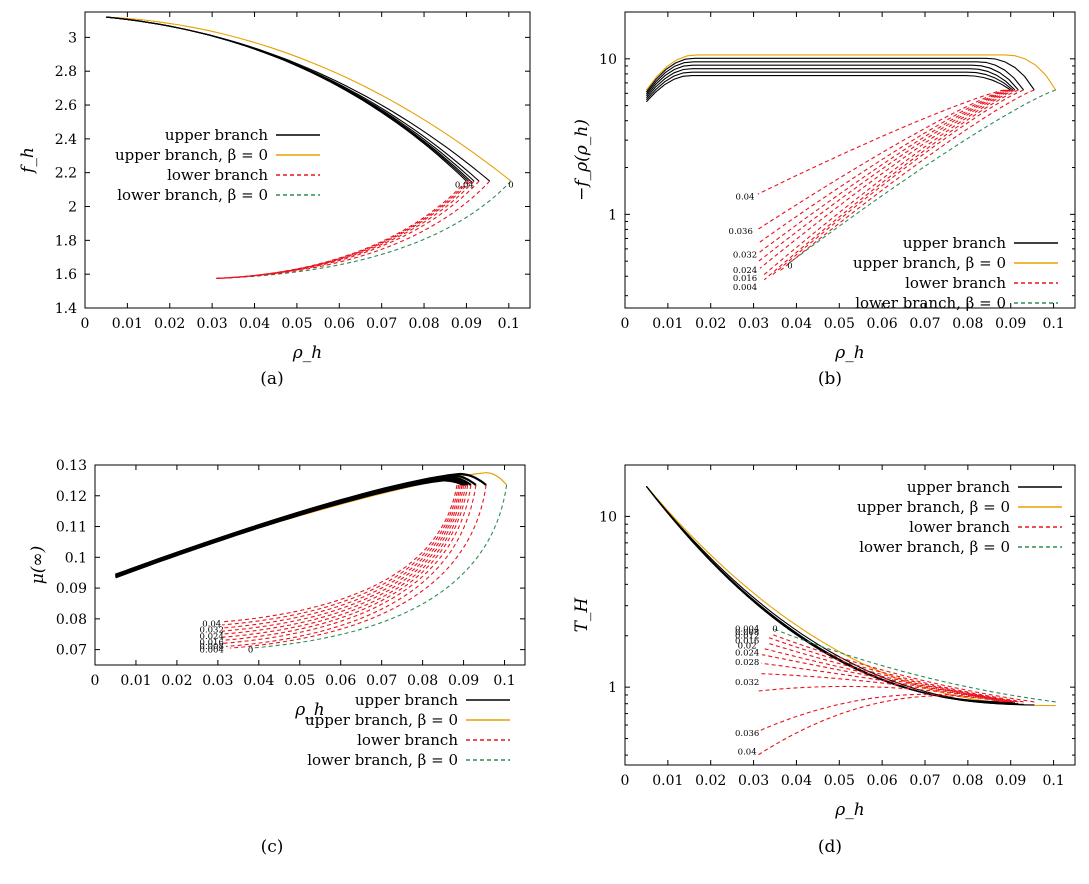 The width and height of the screenshot is (1089, 884). Describe the element at coordinates (967, 324) in the screenshot. I see `x-tick-label: 0.08` at that location.